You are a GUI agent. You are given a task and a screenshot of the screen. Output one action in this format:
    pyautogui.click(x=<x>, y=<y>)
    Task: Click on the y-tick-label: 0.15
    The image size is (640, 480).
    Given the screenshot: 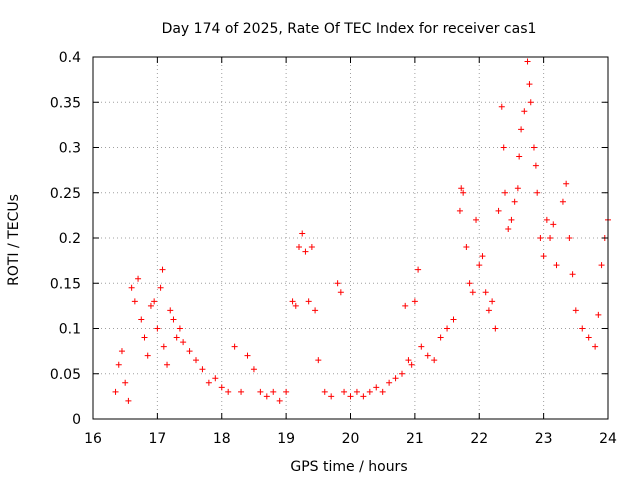 What is the action you would take?
    pyautogui.click(x=65, y=284)
    